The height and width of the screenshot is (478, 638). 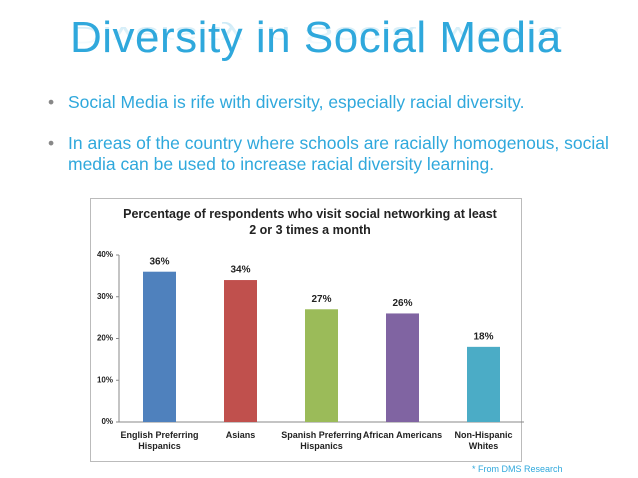 What do you see at coordinates (402, 303) in the screenshot?
I see `value-label: 26%` at bounding box center [402, 303].